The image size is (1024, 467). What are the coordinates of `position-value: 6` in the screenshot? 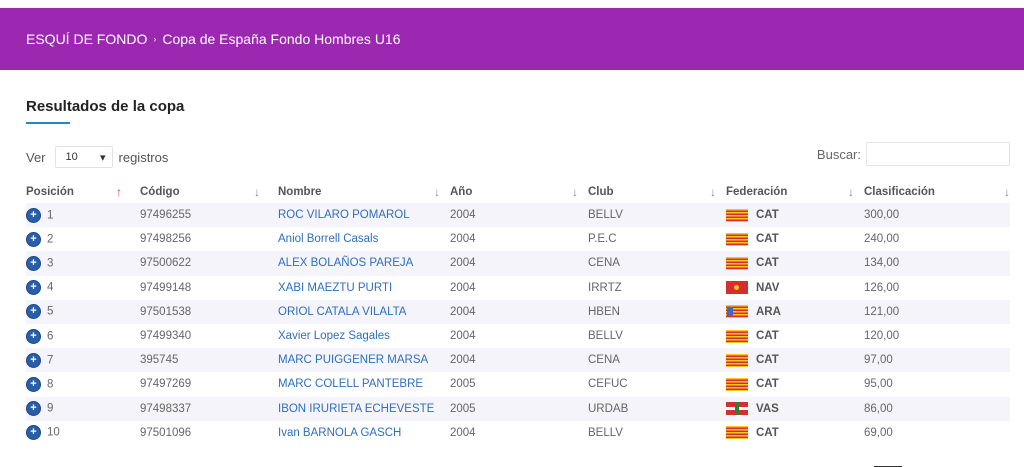 It's located at (50, 336).